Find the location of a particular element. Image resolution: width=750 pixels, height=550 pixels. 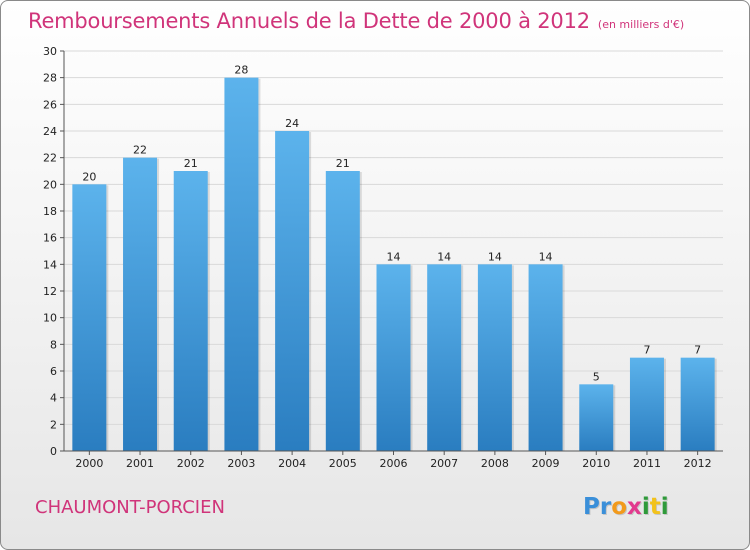

x-tick-label: 2009 is located at coordinates (546, 463).